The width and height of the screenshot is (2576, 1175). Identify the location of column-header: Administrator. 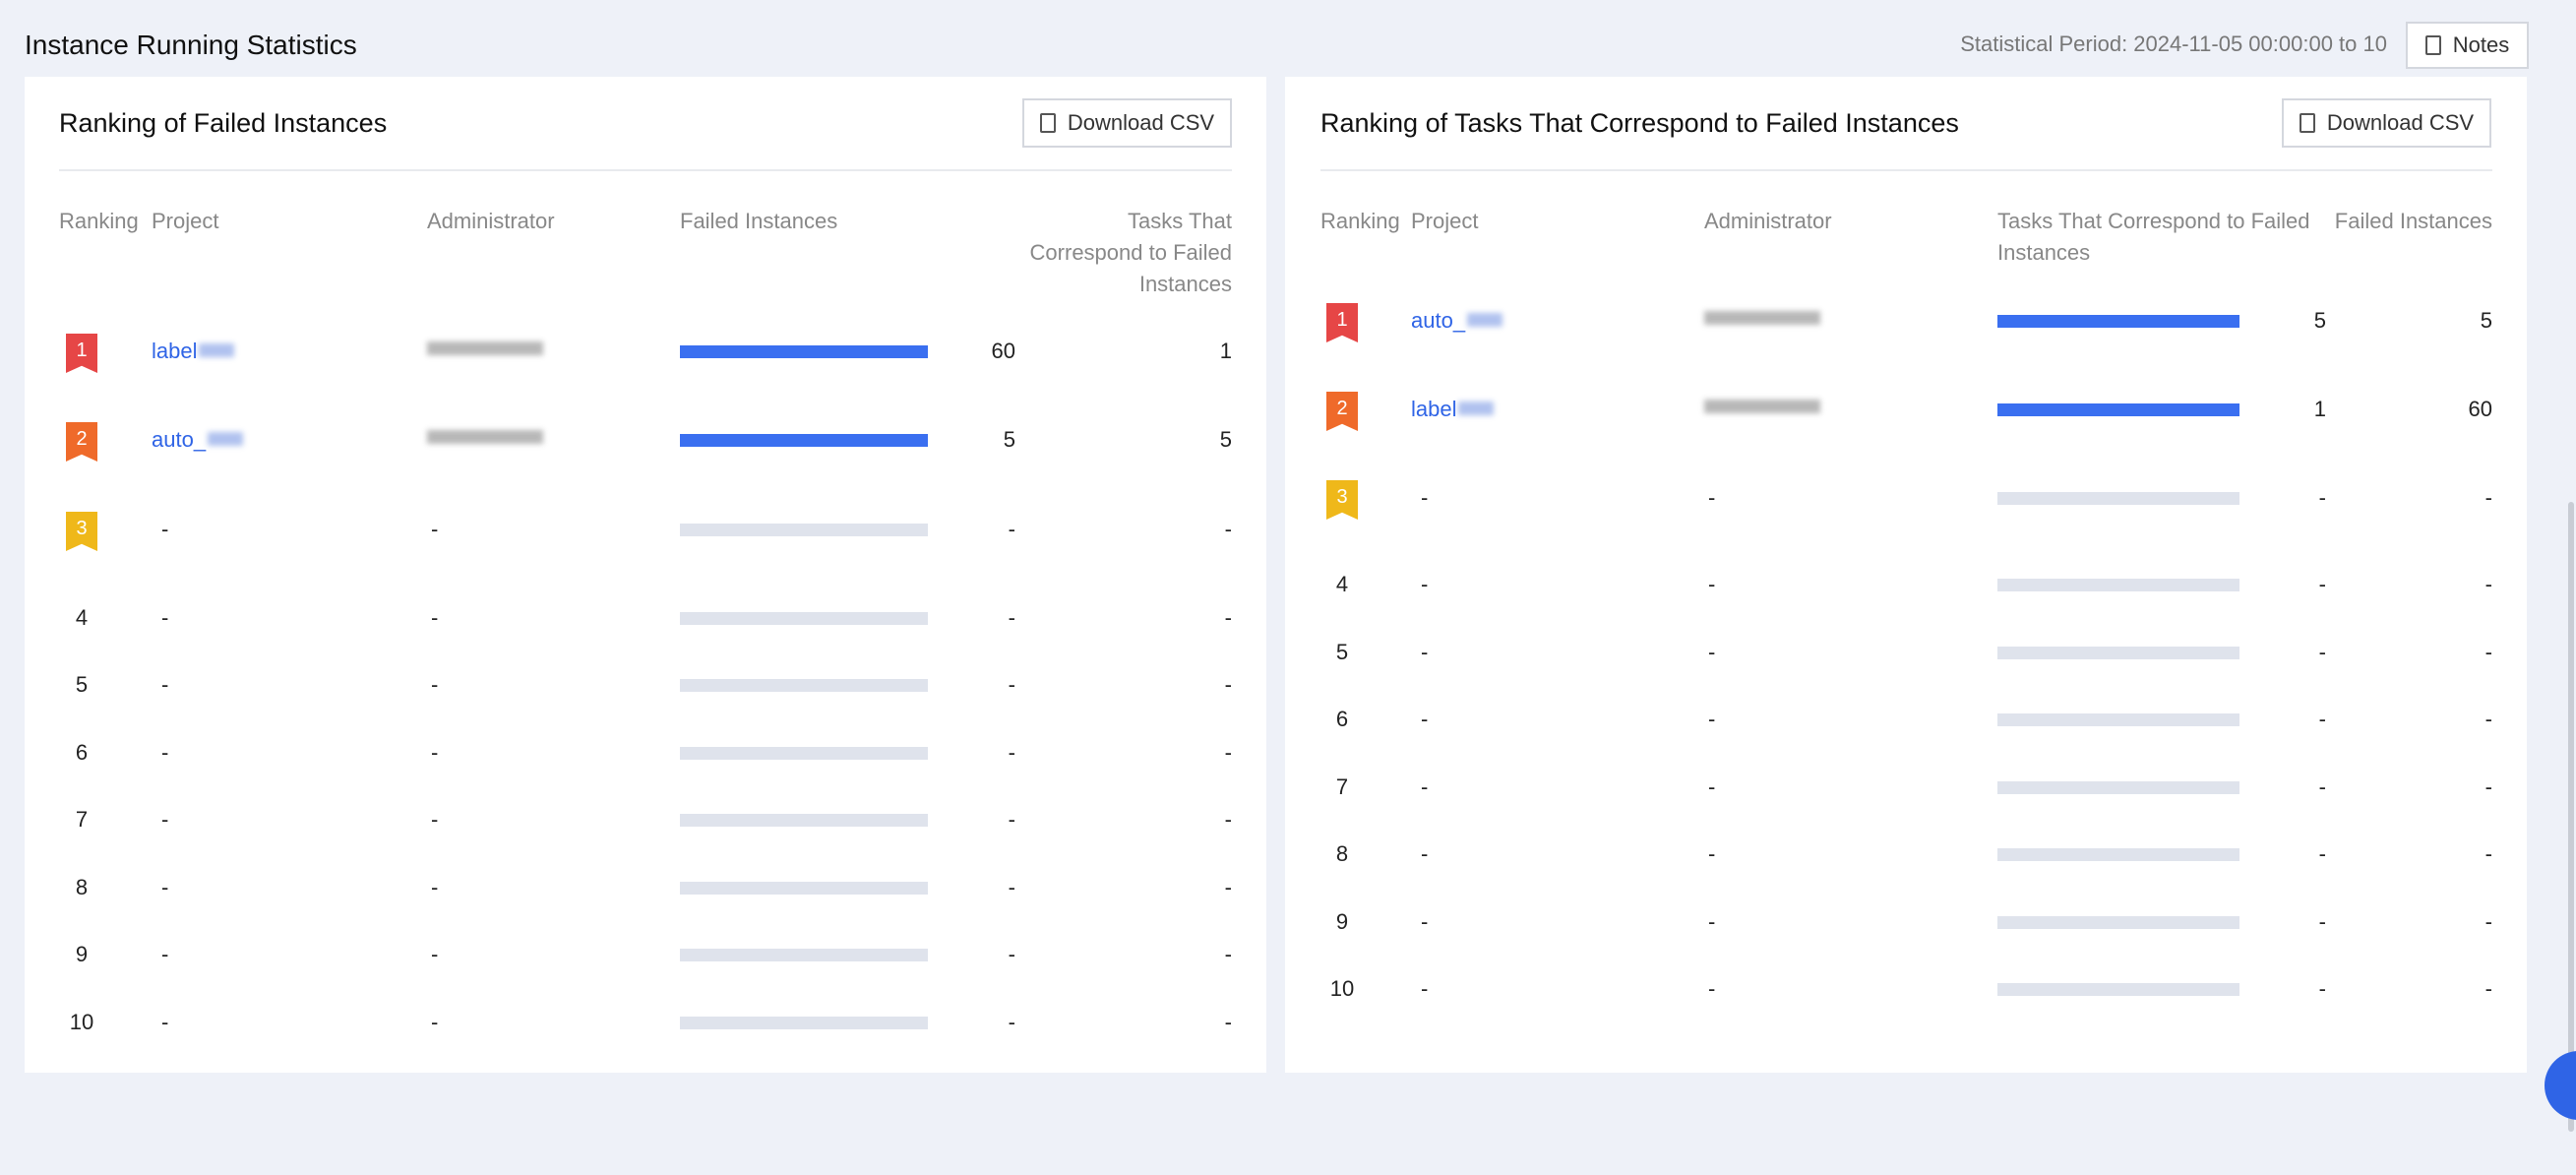
(1768, 221).